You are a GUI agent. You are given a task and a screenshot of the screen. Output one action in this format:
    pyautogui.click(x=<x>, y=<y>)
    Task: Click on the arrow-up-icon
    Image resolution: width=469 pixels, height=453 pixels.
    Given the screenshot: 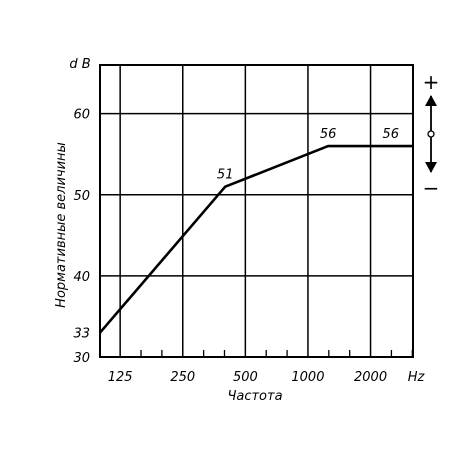 What is the action you would take?
    pyautogui.click(x=431, y=100)
    